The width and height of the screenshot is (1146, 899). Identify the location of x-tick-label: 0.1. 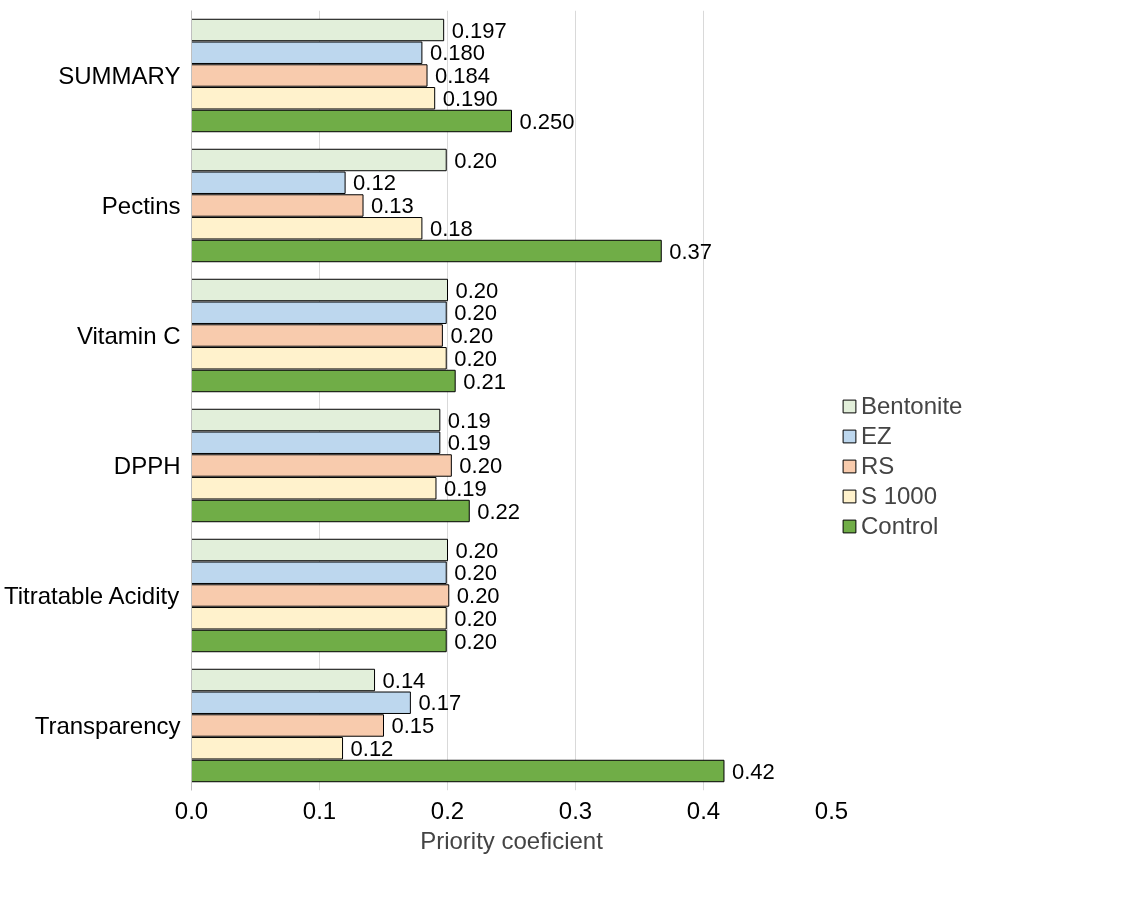
(319, 810).